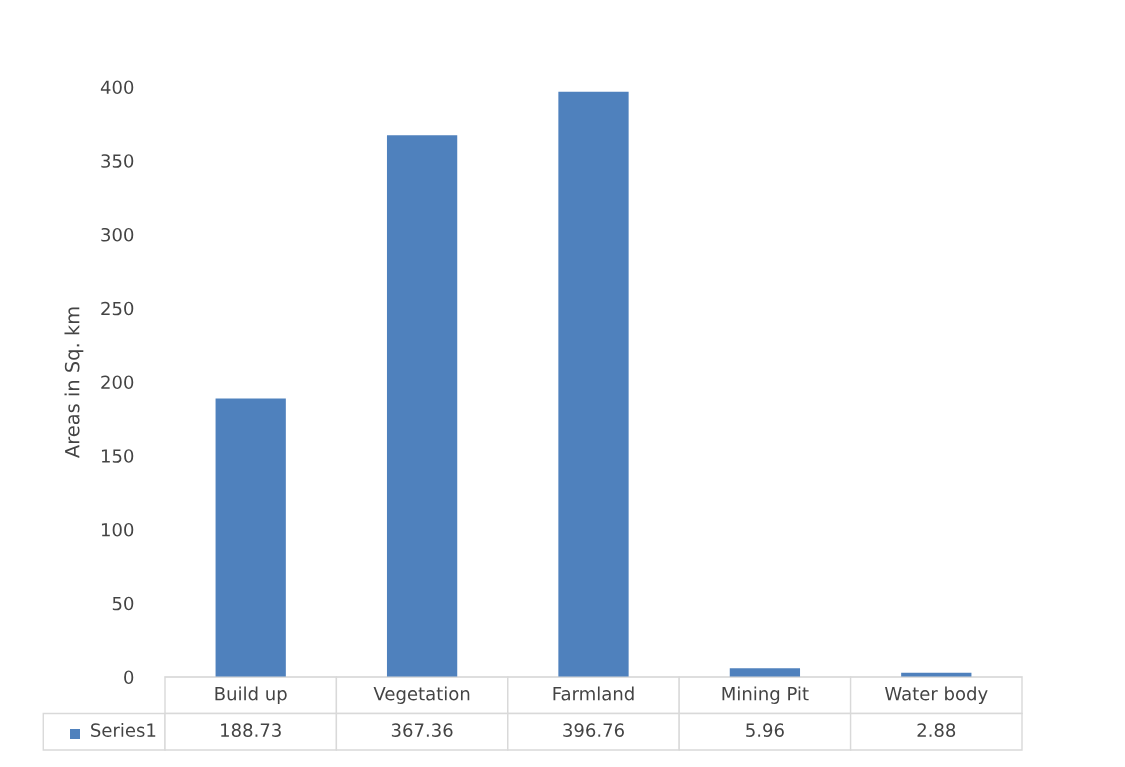 Image resolution: width=1125 pixels, height=767 pixels. What do you see at coordinates (117, 308) in the screenshot?
I see `y-tick-label: 250` at bounding box center [117, 308].